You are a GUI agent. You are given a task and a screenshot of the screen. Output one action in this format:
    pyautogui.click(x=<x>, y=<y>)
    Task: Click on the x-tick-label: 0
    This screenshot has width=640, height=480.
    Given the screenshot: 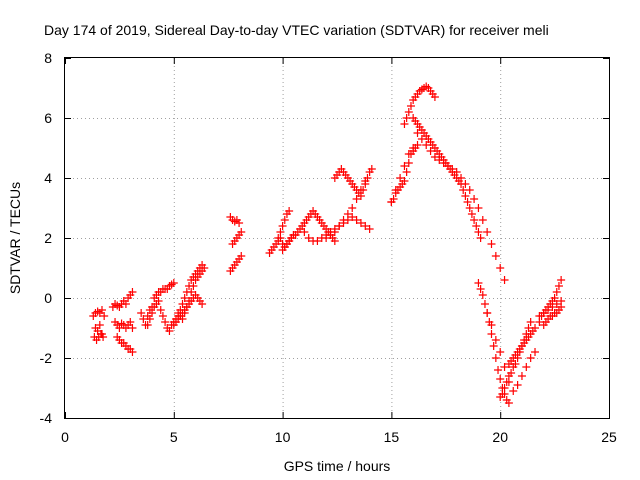 What is the action you would take?
    pyautogui.click(x=65, y=437)
    